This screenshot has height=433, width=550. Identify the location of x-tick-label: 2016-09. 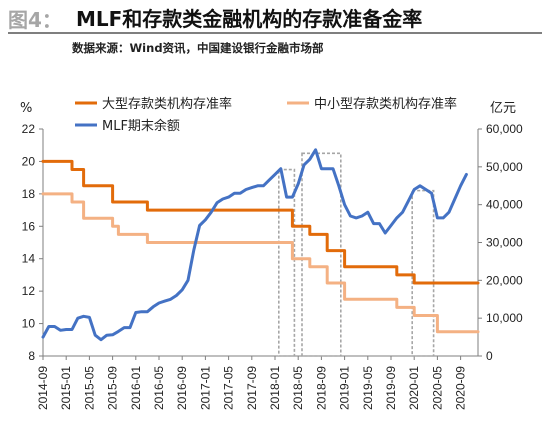
(182, 388).